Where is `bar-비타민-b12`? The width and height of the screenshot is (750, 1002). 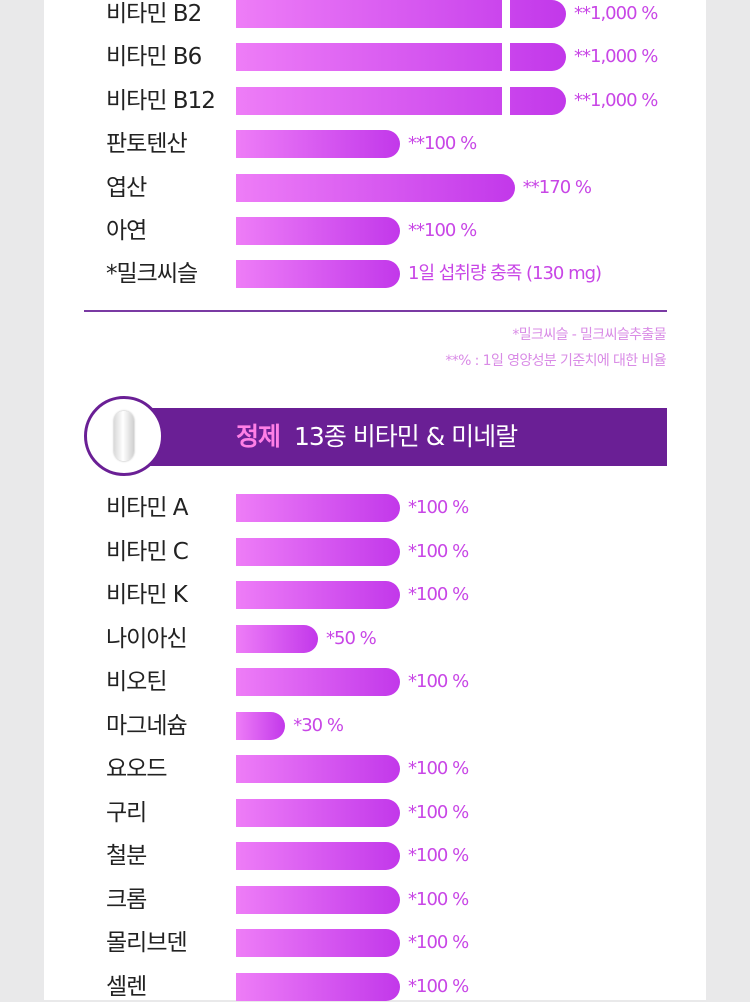 bar-비타민-b12 is located at coordinates (401, 101).